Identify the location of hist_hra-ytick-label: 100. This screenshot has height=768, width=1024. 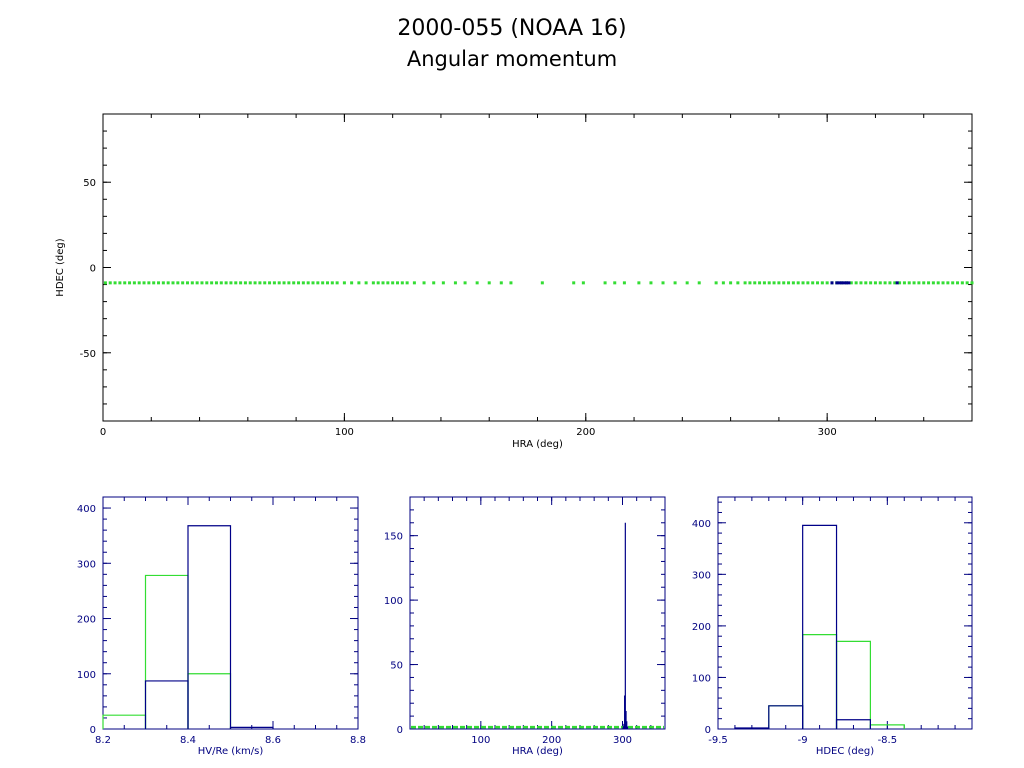
(393, 601).